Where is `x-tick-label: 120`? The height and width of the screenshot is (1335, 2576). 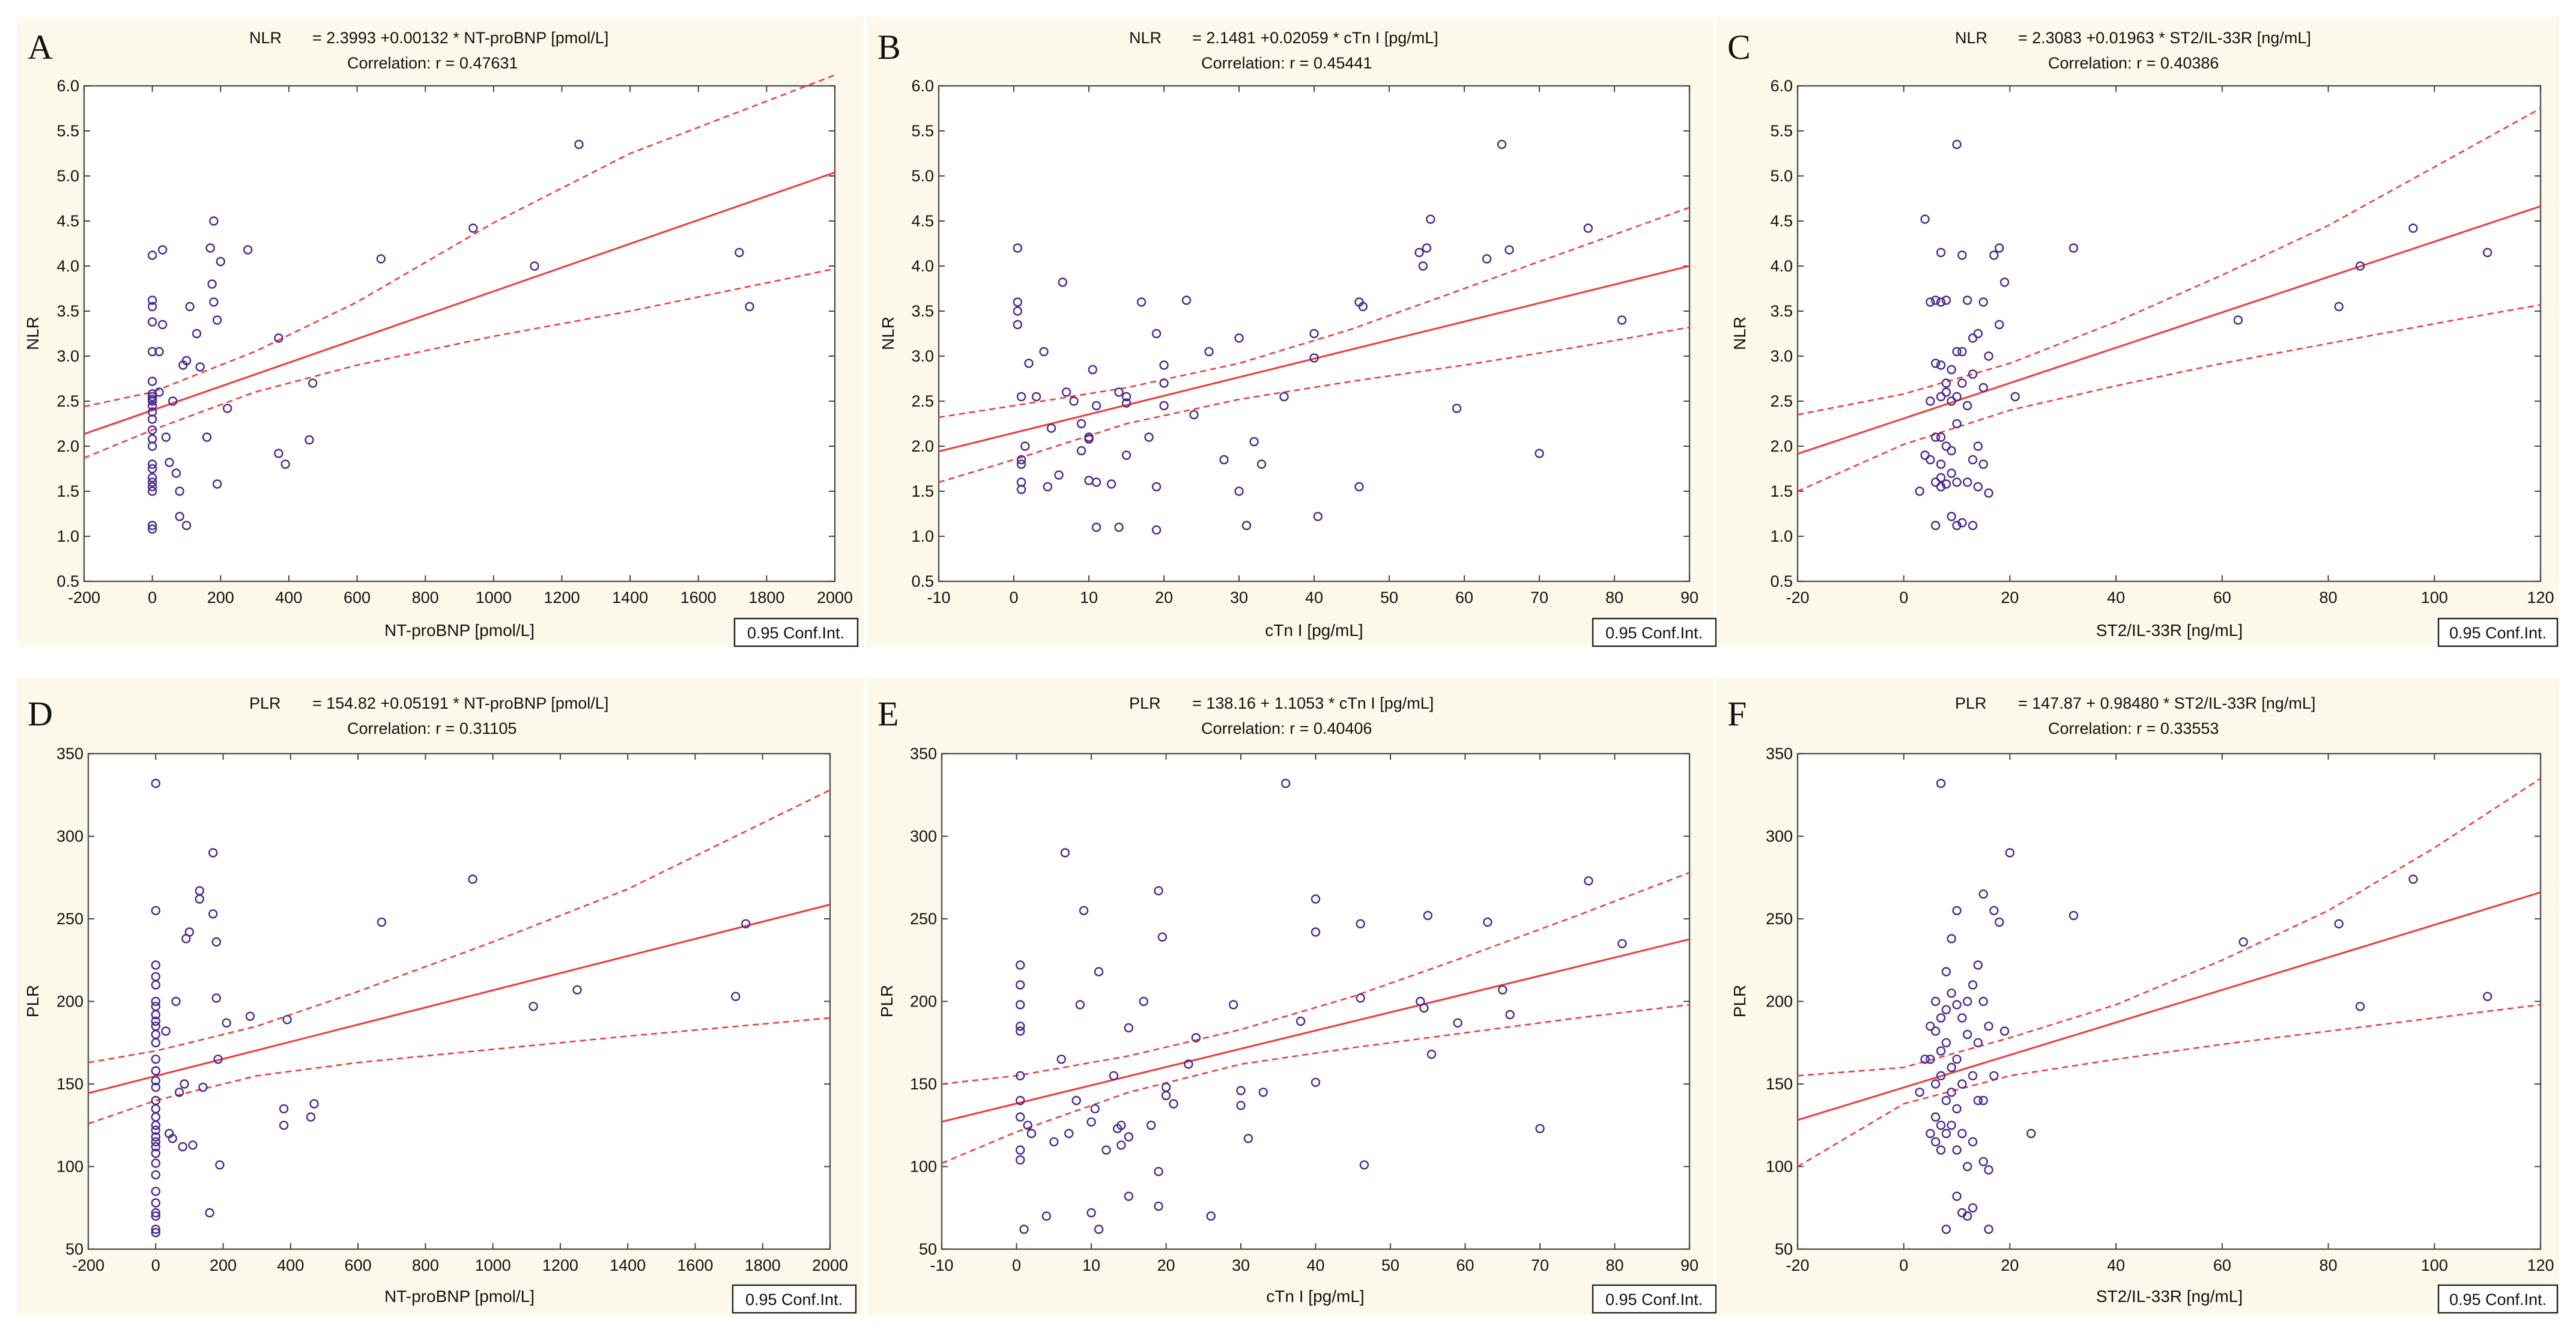
x-tick-label: 120 is located at coordinates (2540, 598).